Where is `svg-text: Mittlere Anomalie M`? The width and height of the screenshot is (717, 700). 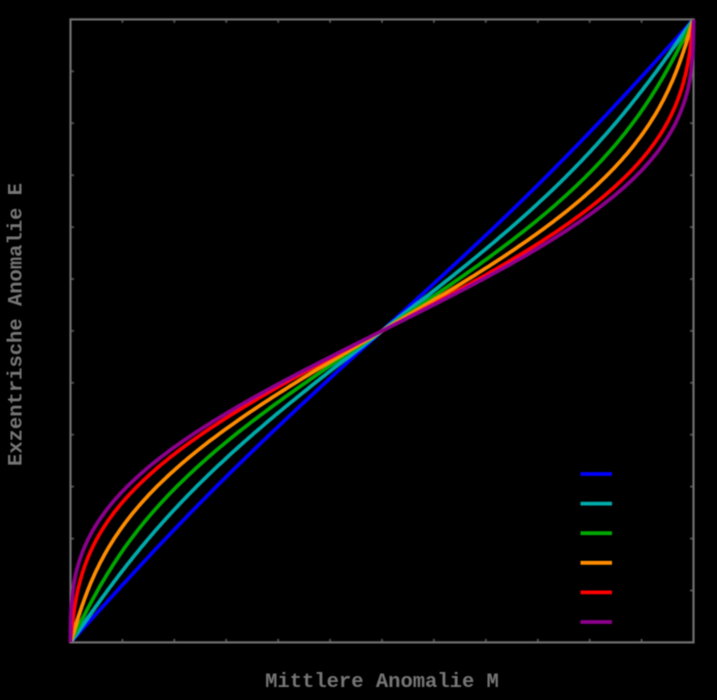
svg-text: Mittlere Anomalie M is located at coordinates (382, 682).